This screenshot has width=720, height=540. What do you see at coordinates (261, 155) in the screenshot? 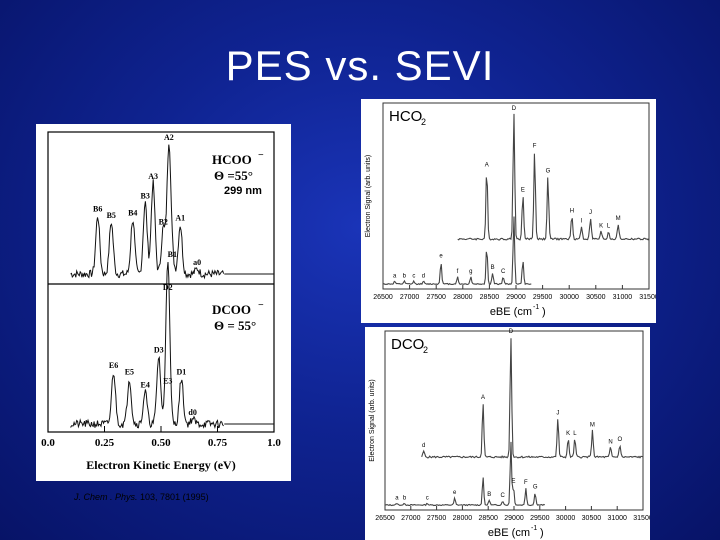
I see `species-charge: −` at bounding box center [261, 155].